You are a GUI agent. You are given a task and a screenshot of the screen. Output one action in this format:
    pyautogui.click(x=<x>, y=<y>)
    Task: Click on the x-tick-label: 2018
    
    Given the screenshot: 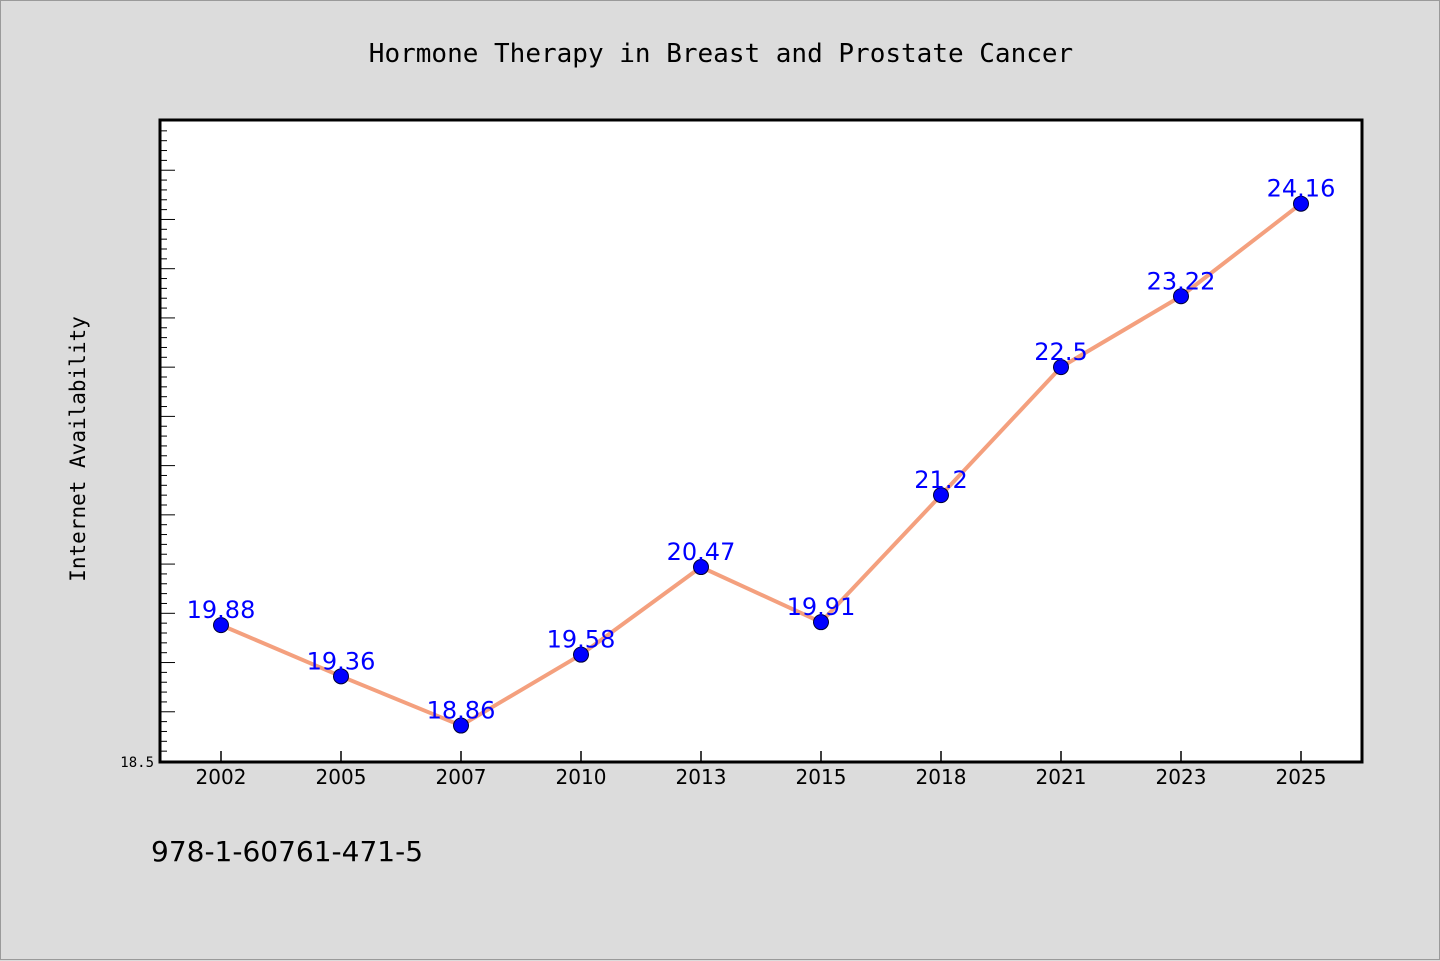 What is the action you would take?
    pyautogui.click(x=941, y=777)
    